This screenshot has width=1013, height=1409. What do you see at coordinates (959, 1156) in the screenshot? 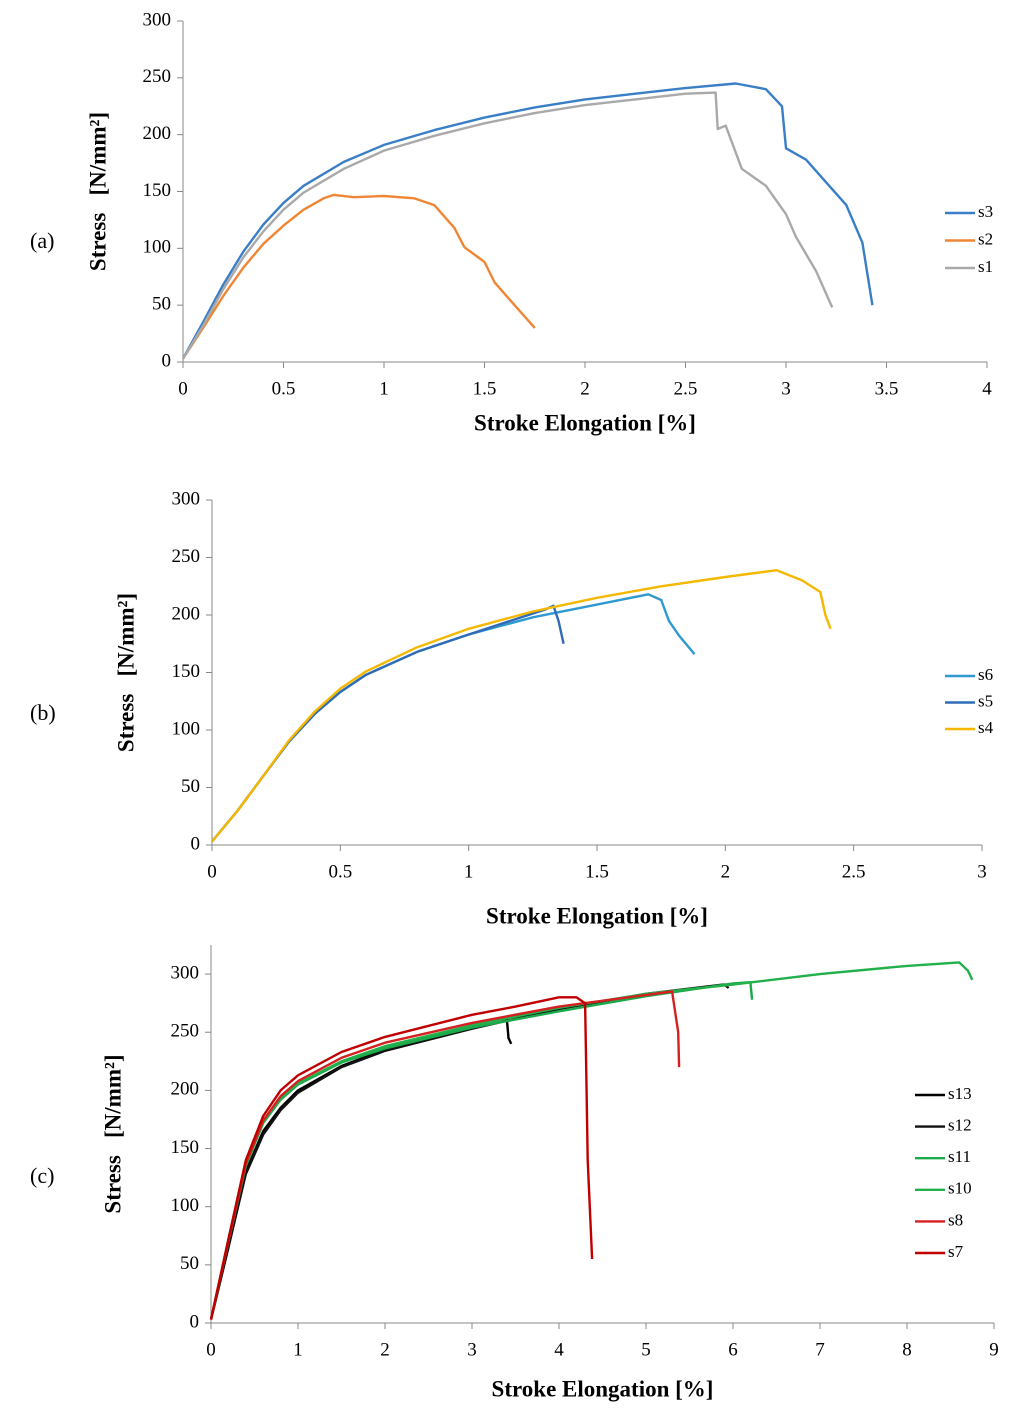
I see `legend-label: s11` at bounding box center [959, 1156].